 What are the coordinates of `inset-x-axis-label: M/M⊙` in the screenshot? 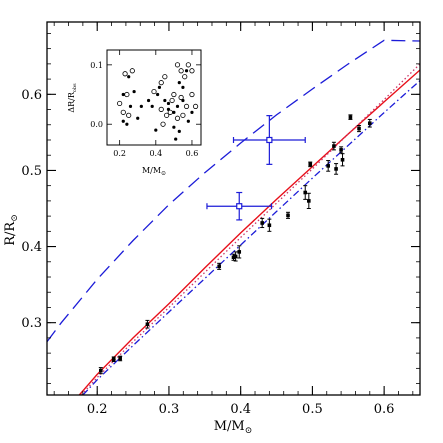 It's located at (154, 171).